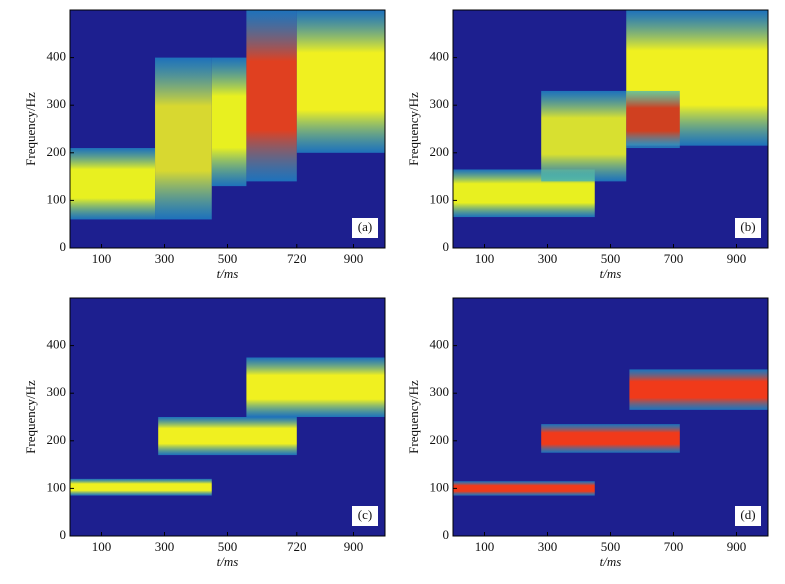 The width and height of the screenshot is (785, 584). I want to click on panel-label: (a), so click(365, 226).